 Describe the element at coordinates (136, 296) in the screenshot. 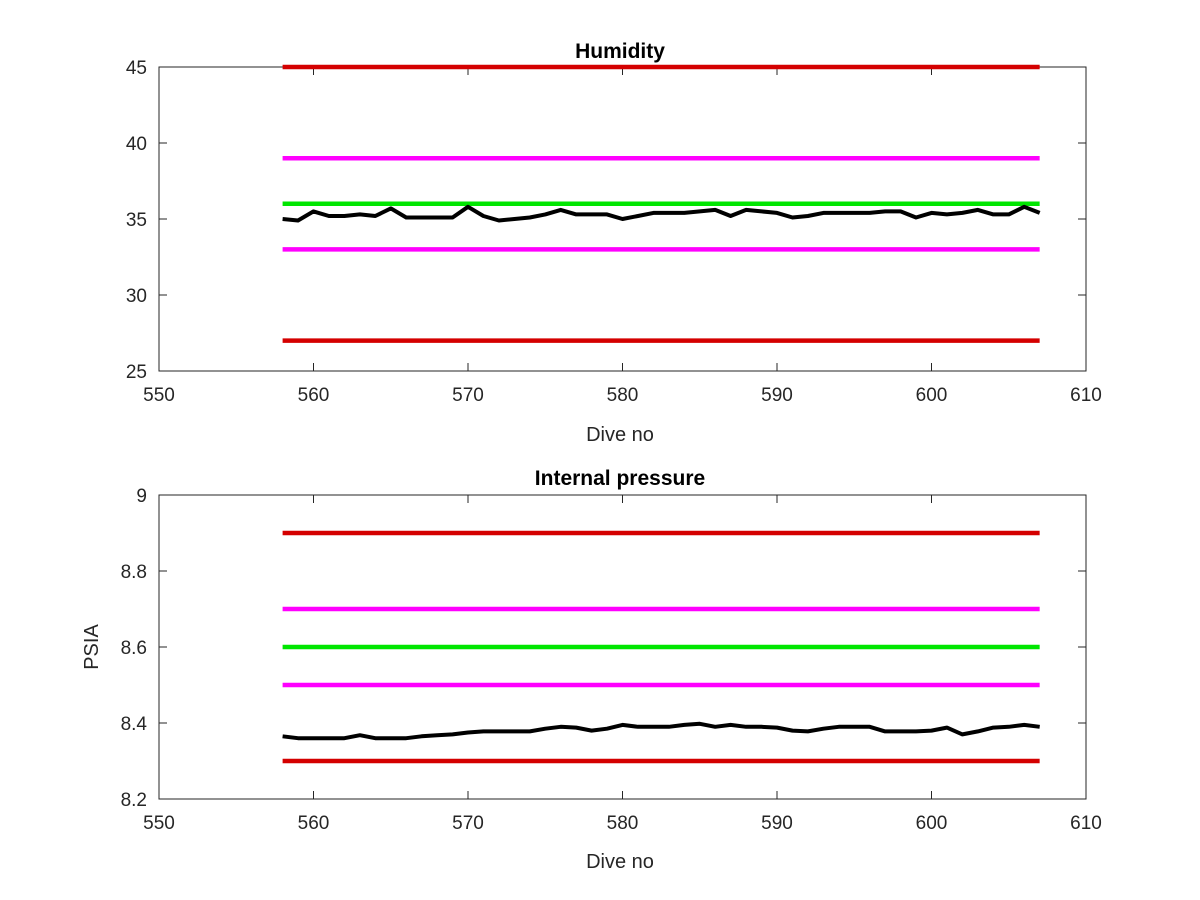

I see `humidity-y-tick-label: 30` at that location.